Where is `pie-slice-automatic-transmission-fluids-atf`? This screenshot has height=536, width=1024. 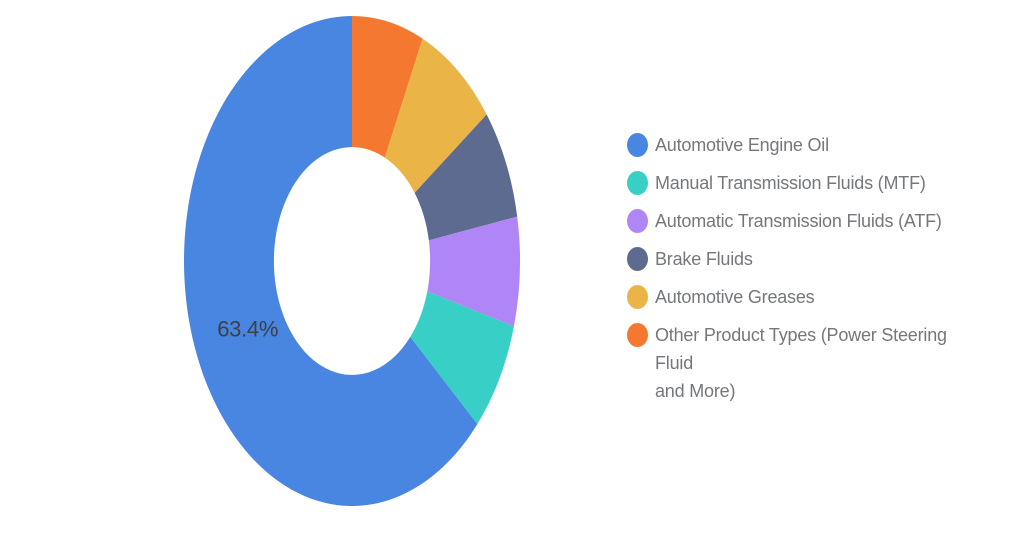
pie-slice-automatic-transmission-fluids-atf is located at coordinates (474, 271).